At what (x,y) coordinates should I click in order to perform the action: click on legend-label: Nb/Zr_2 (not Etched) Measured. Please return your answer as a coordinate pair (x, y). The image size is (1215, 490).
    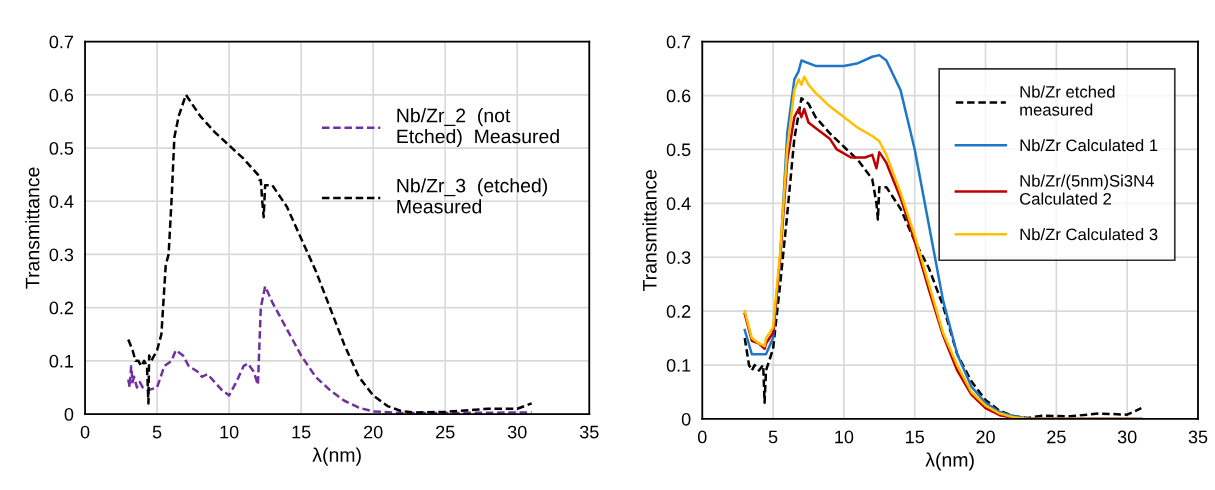
    Looking at the image, I should click on (478, 128).